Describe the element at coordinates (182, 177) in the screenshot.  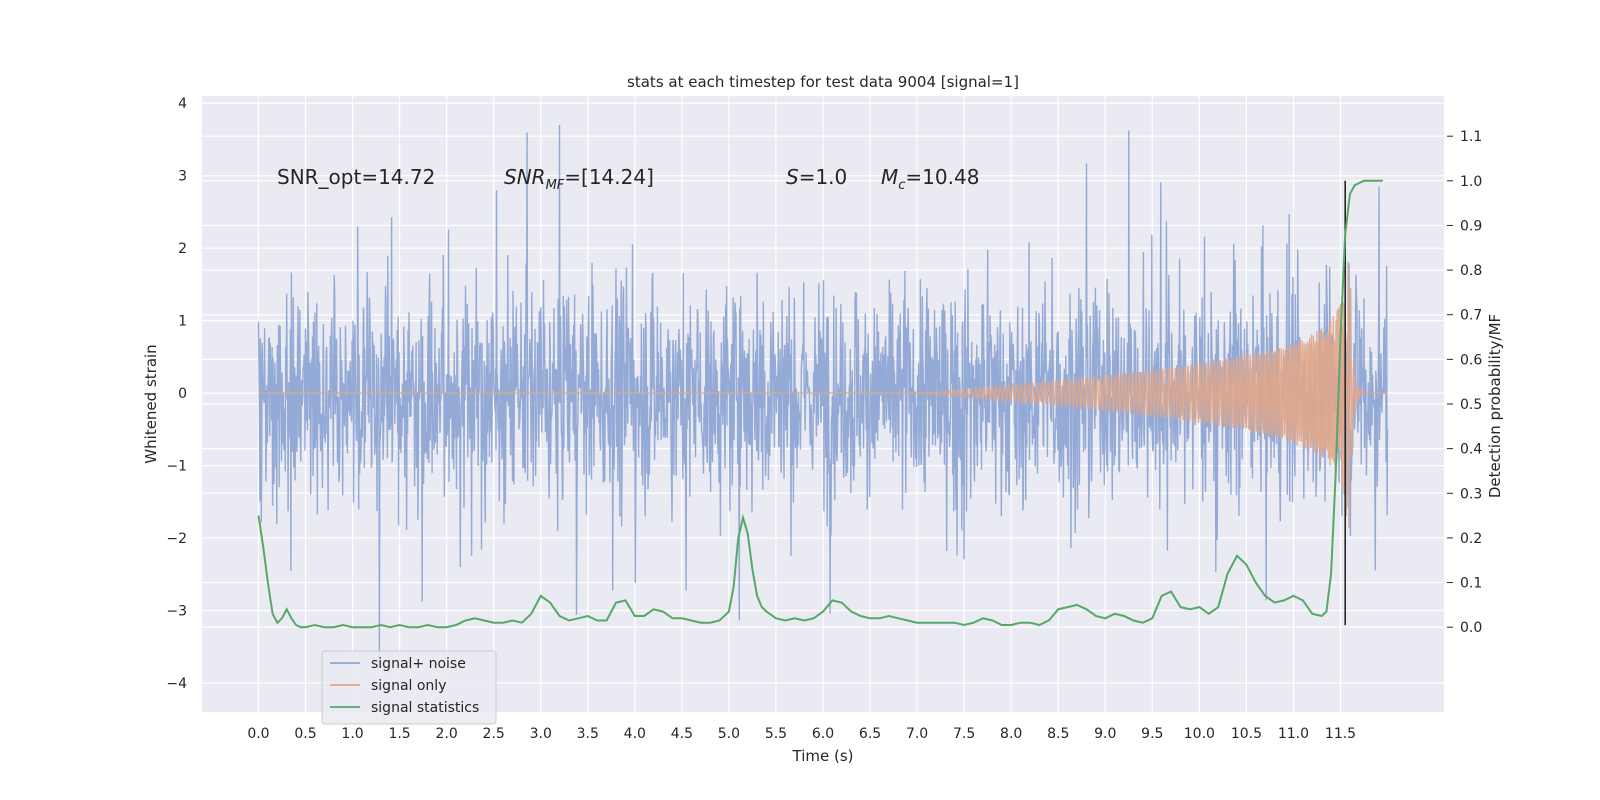
I see `y-tick-label: 3` at that location.